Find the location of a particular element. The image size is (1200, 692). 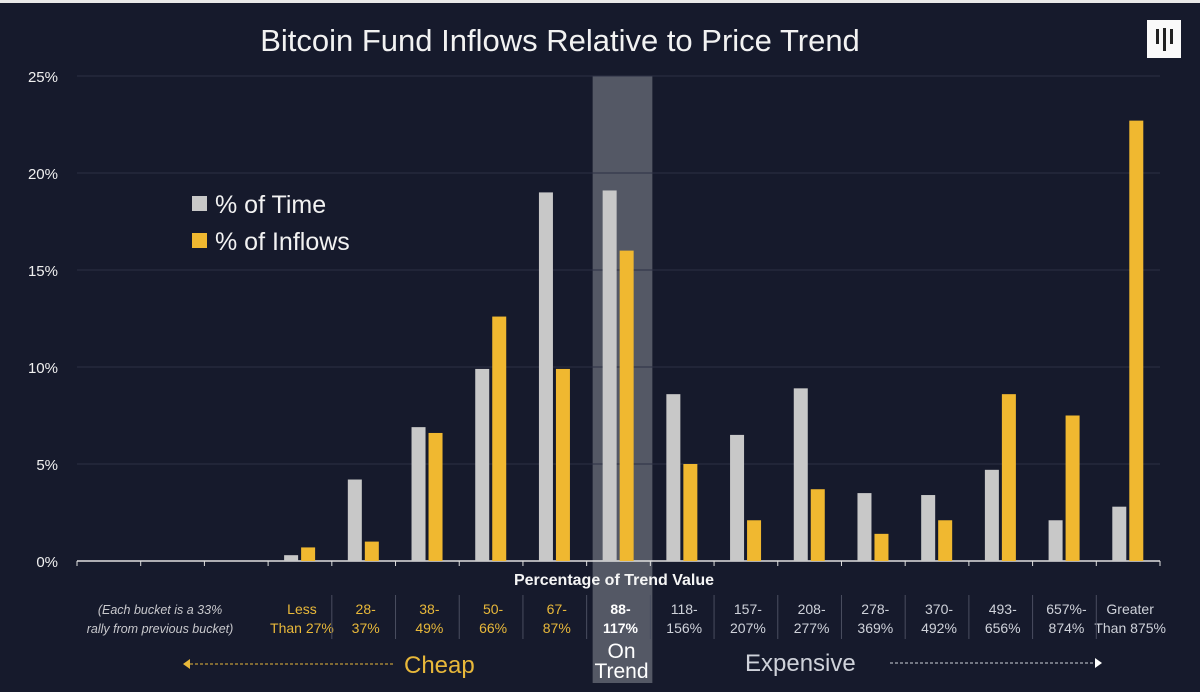

x-category-label: 118- is located at coordinates (684, 609).